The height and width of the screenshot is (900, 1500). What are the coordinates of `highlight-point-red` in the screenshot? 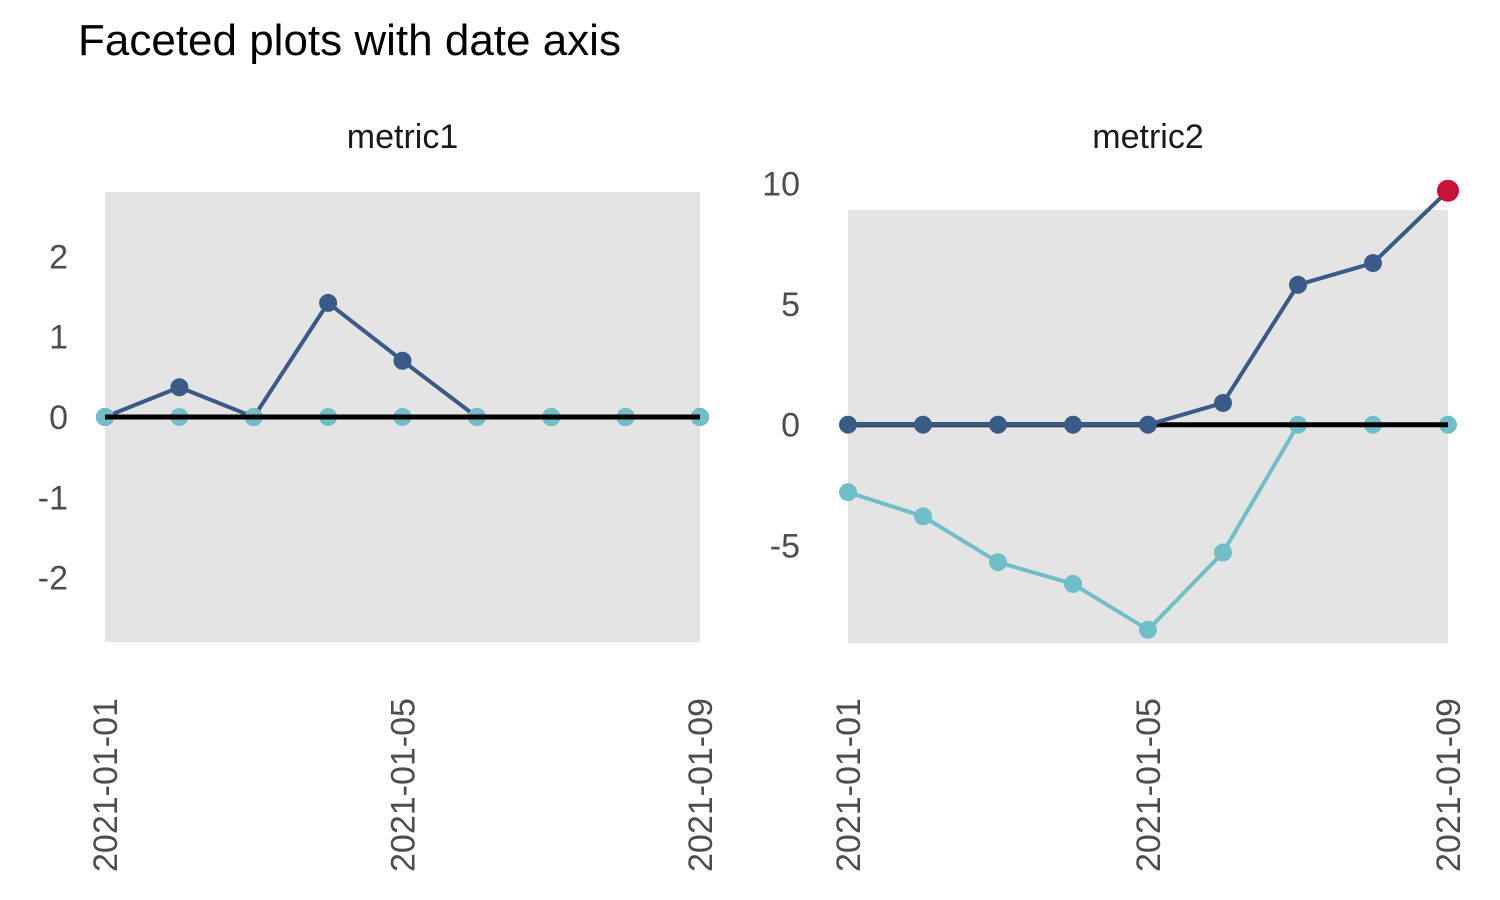 It's located at (1448, 190).